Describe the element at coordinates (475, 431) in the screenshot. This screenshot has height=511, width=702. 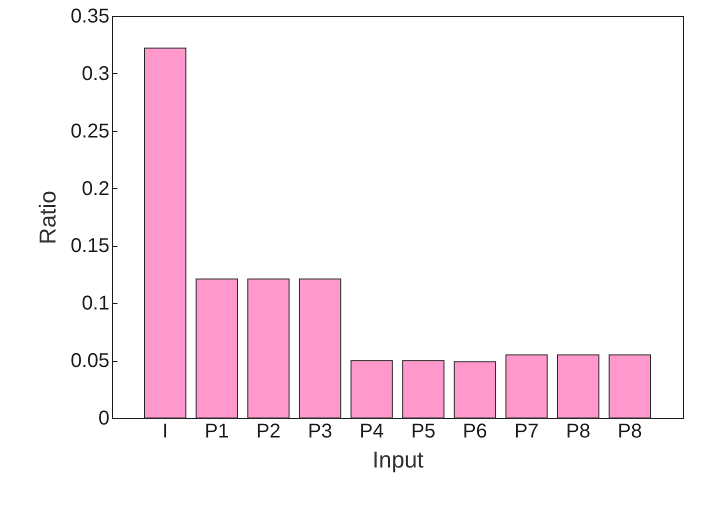
I see `x-tick-label: P6` at that location.